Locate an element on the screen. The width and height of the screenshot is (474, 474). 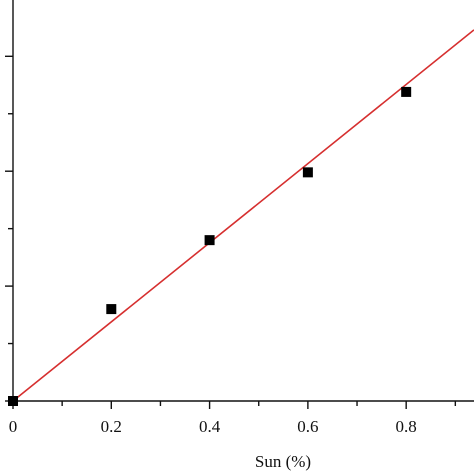
x-tick-label: 0 is located at coordinates (13, 426).